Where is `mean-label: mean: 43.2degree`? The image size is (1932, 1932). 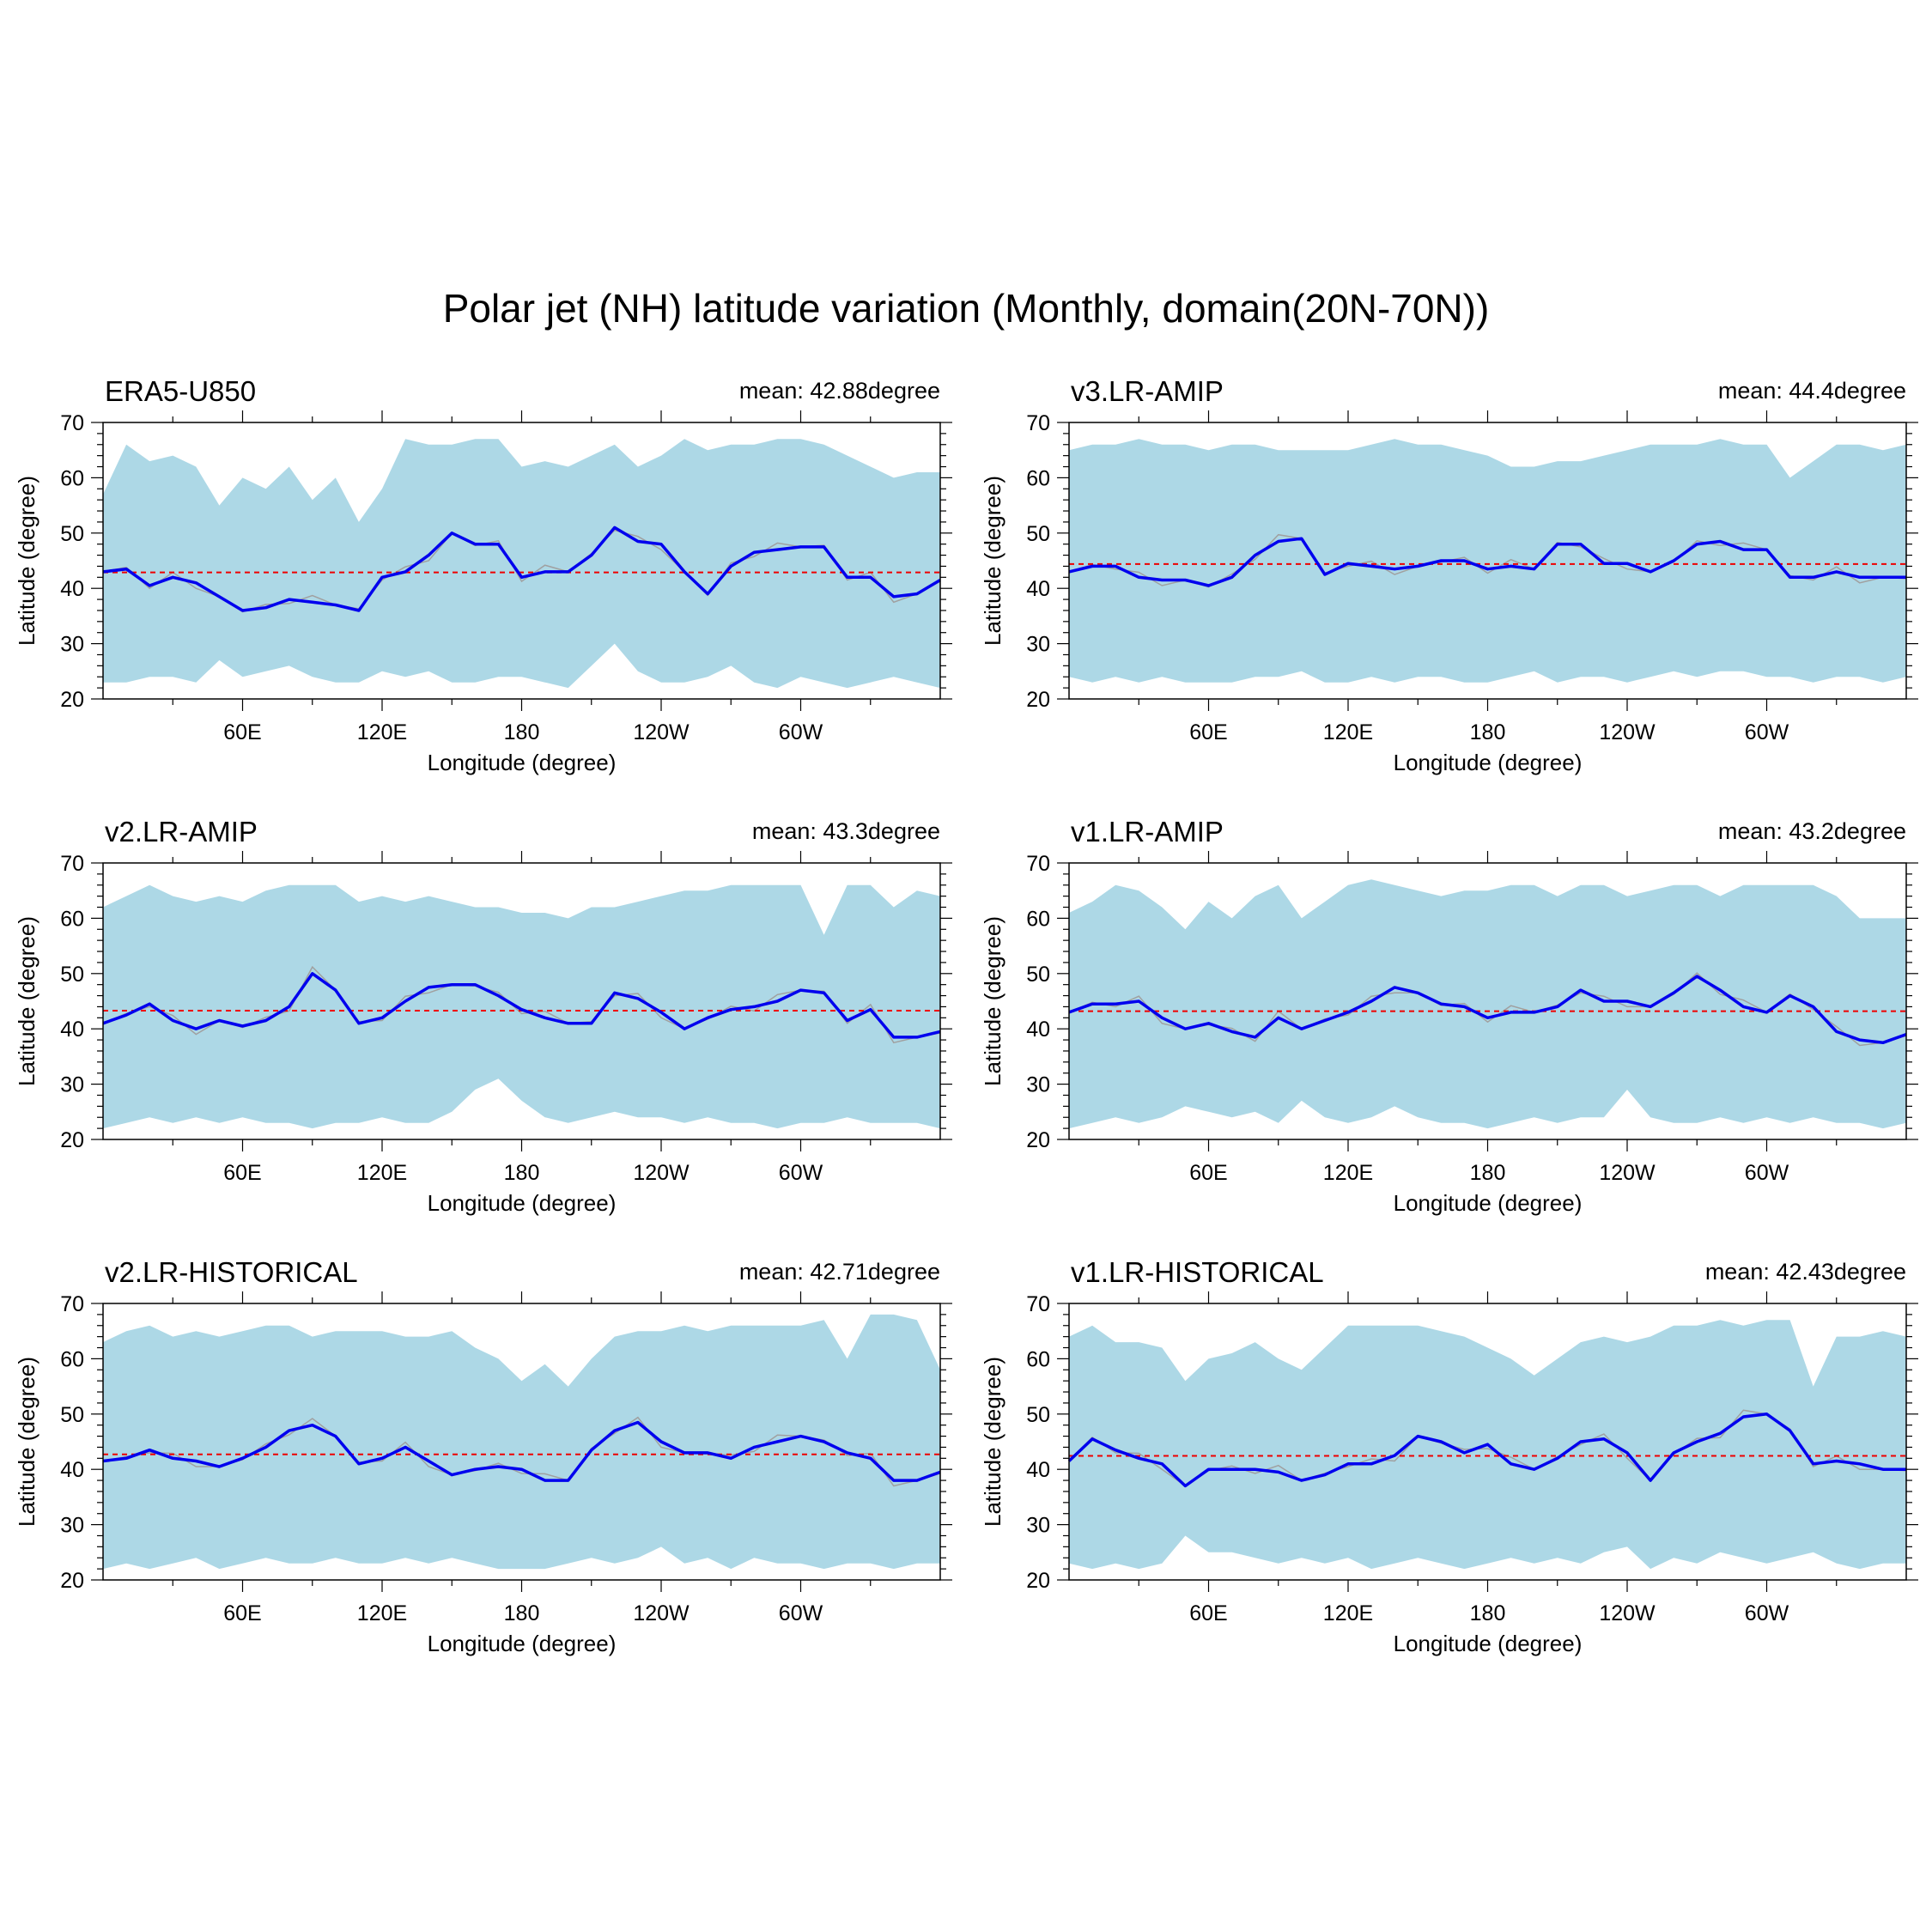
mean-label: mean: 43.2degree is located at coordinates (1812, 831).